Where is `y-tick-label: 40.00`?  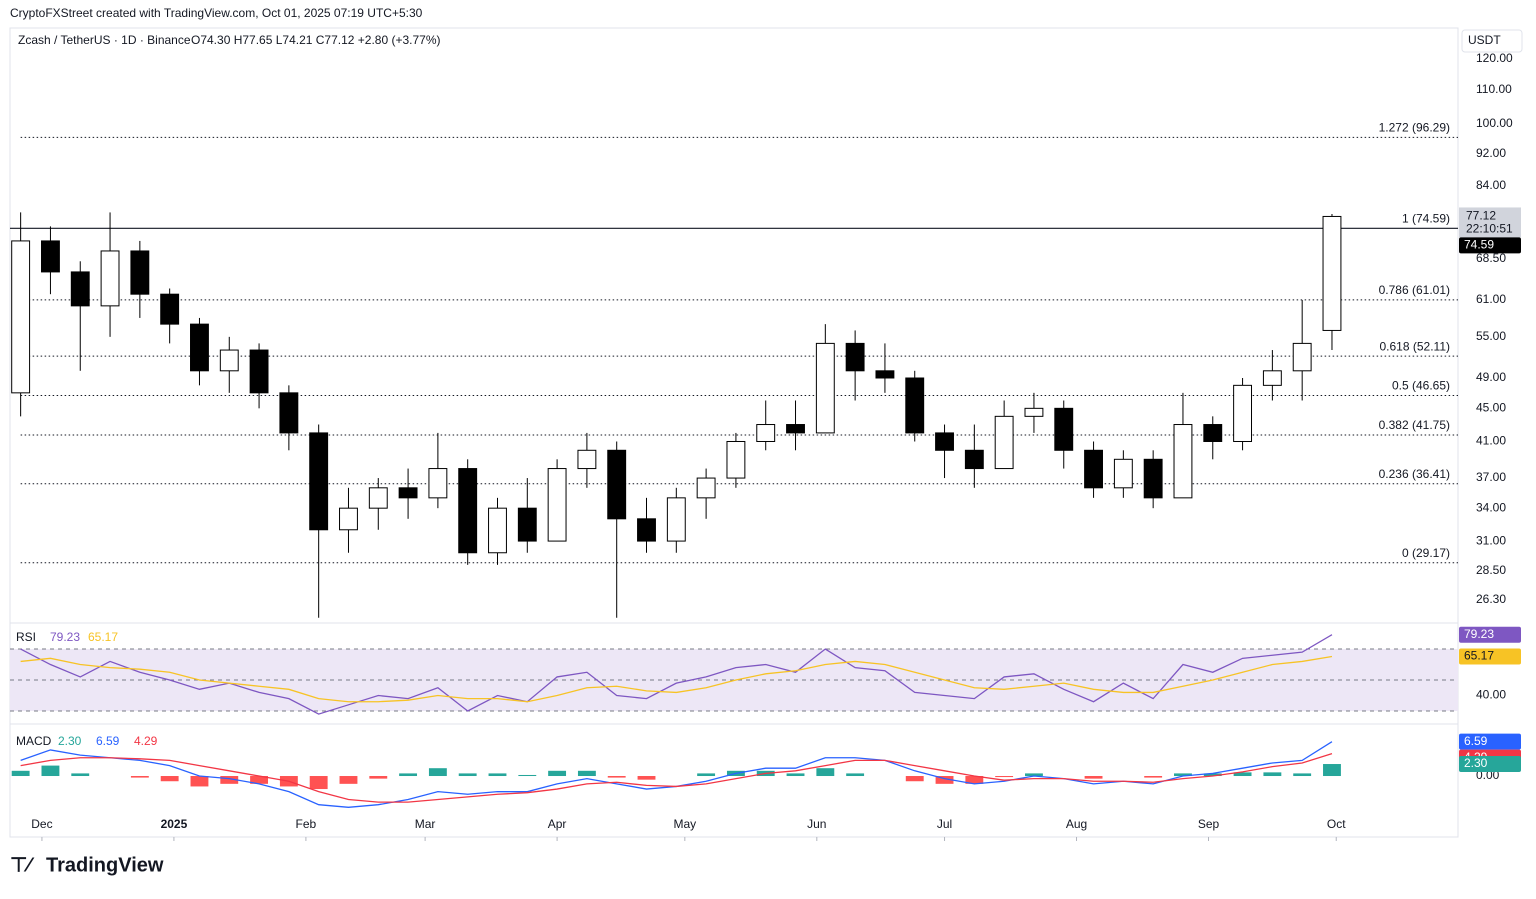 y-tick-label: 40.00 is located at coordinates (1491, 695).